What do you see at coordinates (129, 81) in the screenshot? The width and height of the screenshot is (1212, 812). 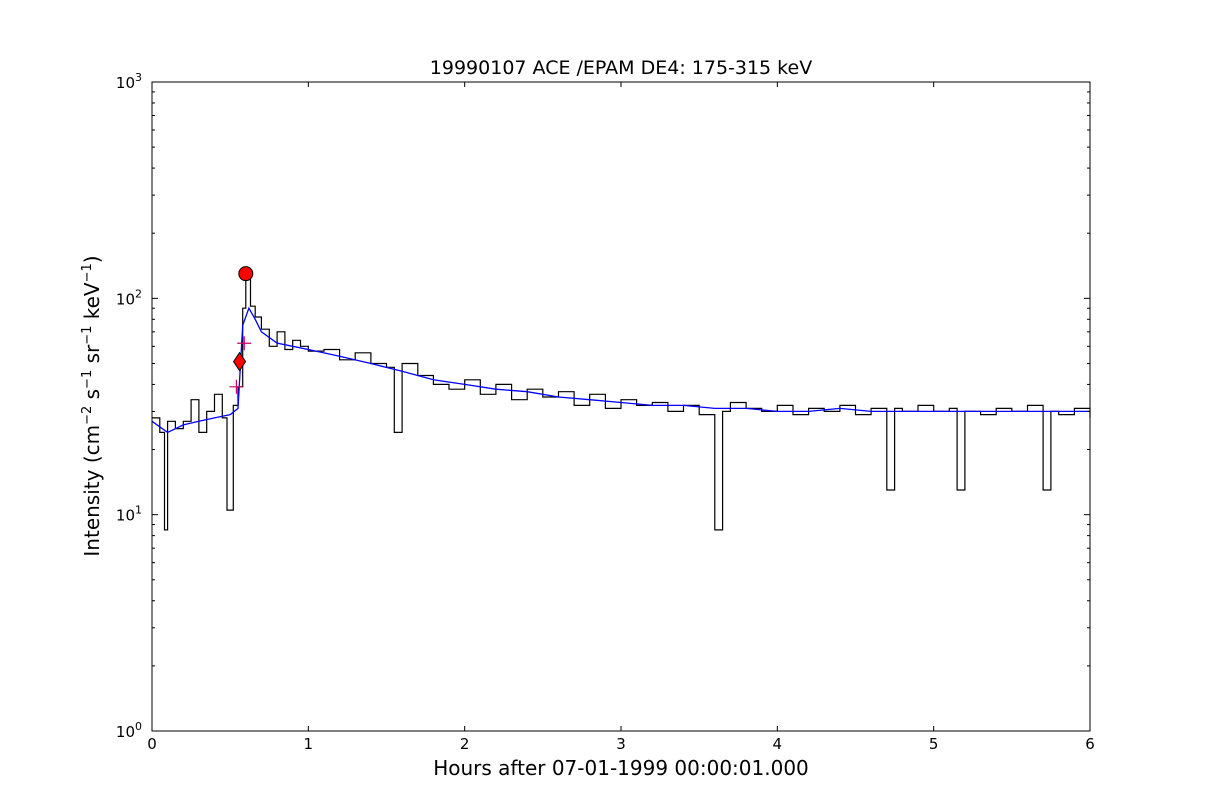 I see `y-tick-label: 10³` at bounding box center [129, 81].